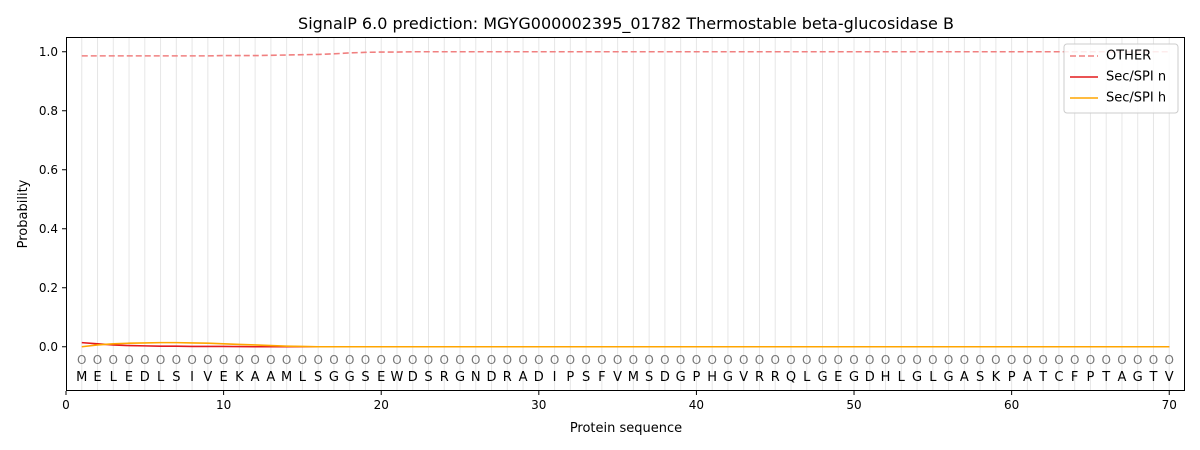 This screenshot has width=1200, height=450. I want to click on legend-box, so click(1121, 78).